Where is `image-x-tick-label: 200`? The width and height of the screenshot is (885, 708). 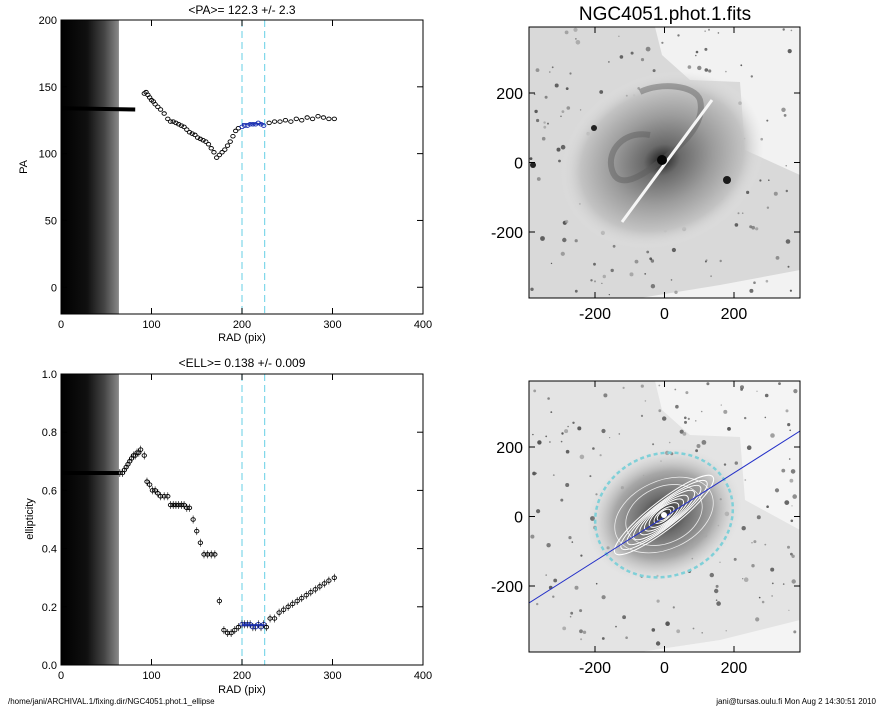
image-x-tick-label: 200 is located at coordinates (734, 668).